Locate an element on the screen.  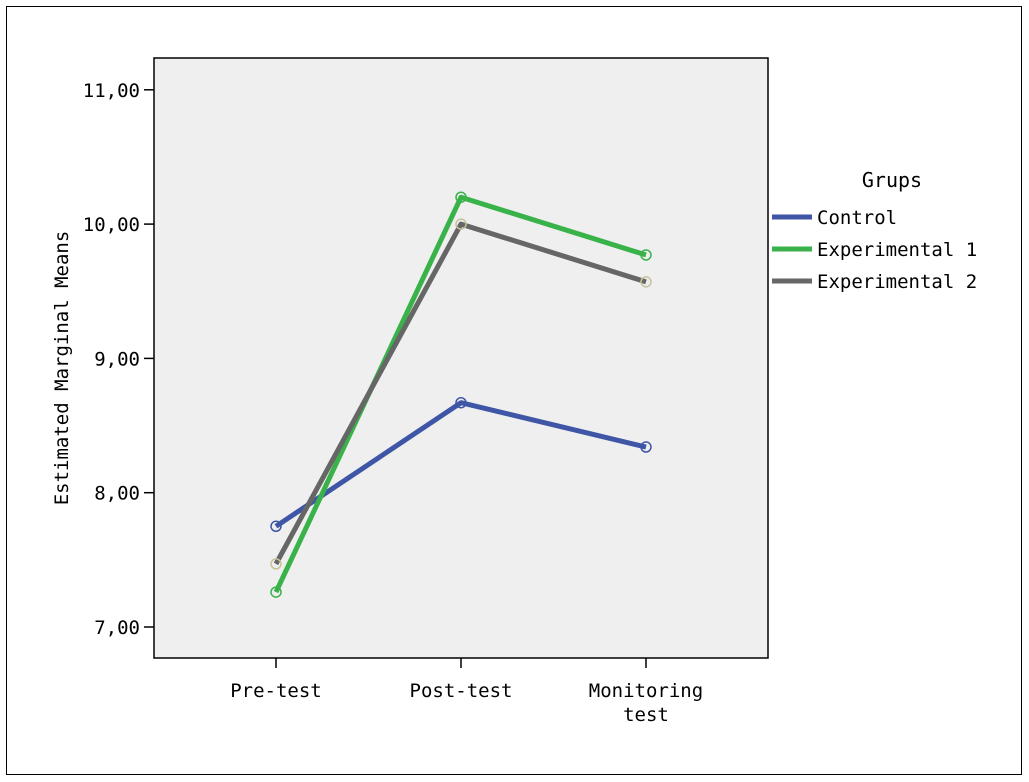
x-tick-label: Pre-test is located at coordinates (276, 691).